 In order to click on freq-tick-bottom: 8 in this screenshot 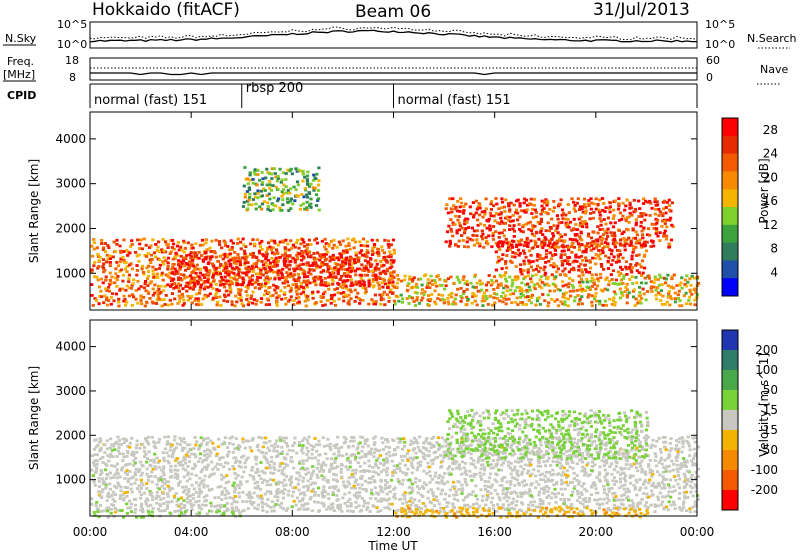, I will do `click(72, 77)`.